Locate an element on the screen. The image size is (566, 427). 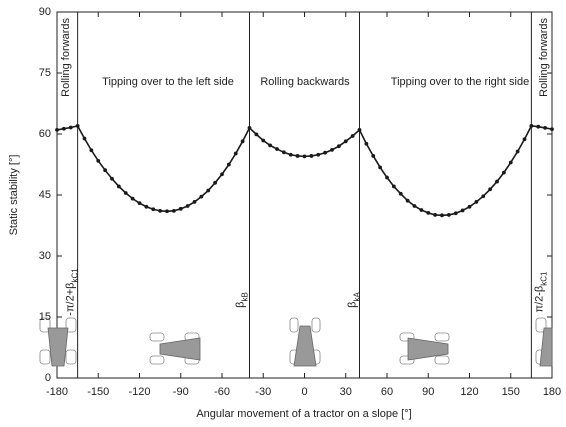
reference-label-sub: kB is located at coordinates (244, 296).